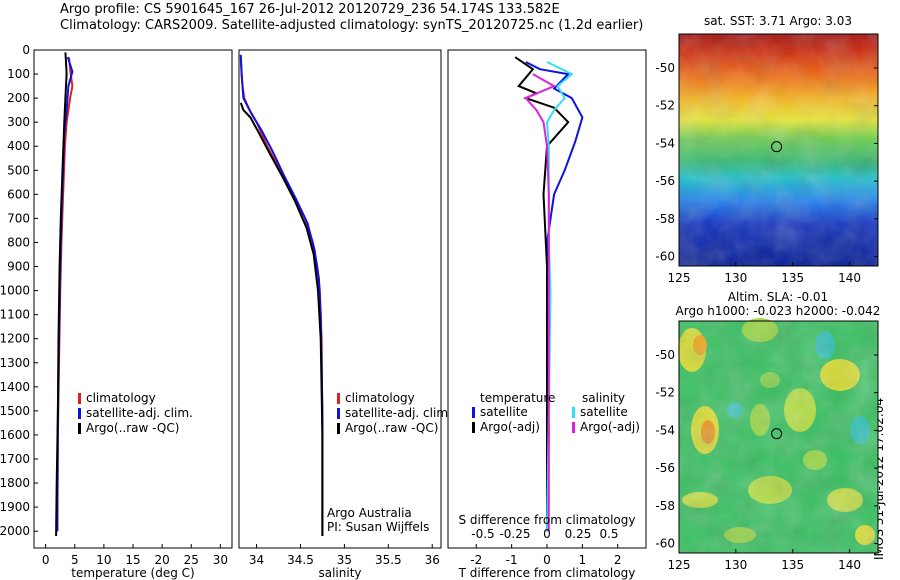 This screenshot has height=580, width=900. Describe the element at coordinates (18, 74) in the screenshot. I see `y-tick-label: 100` at that location.